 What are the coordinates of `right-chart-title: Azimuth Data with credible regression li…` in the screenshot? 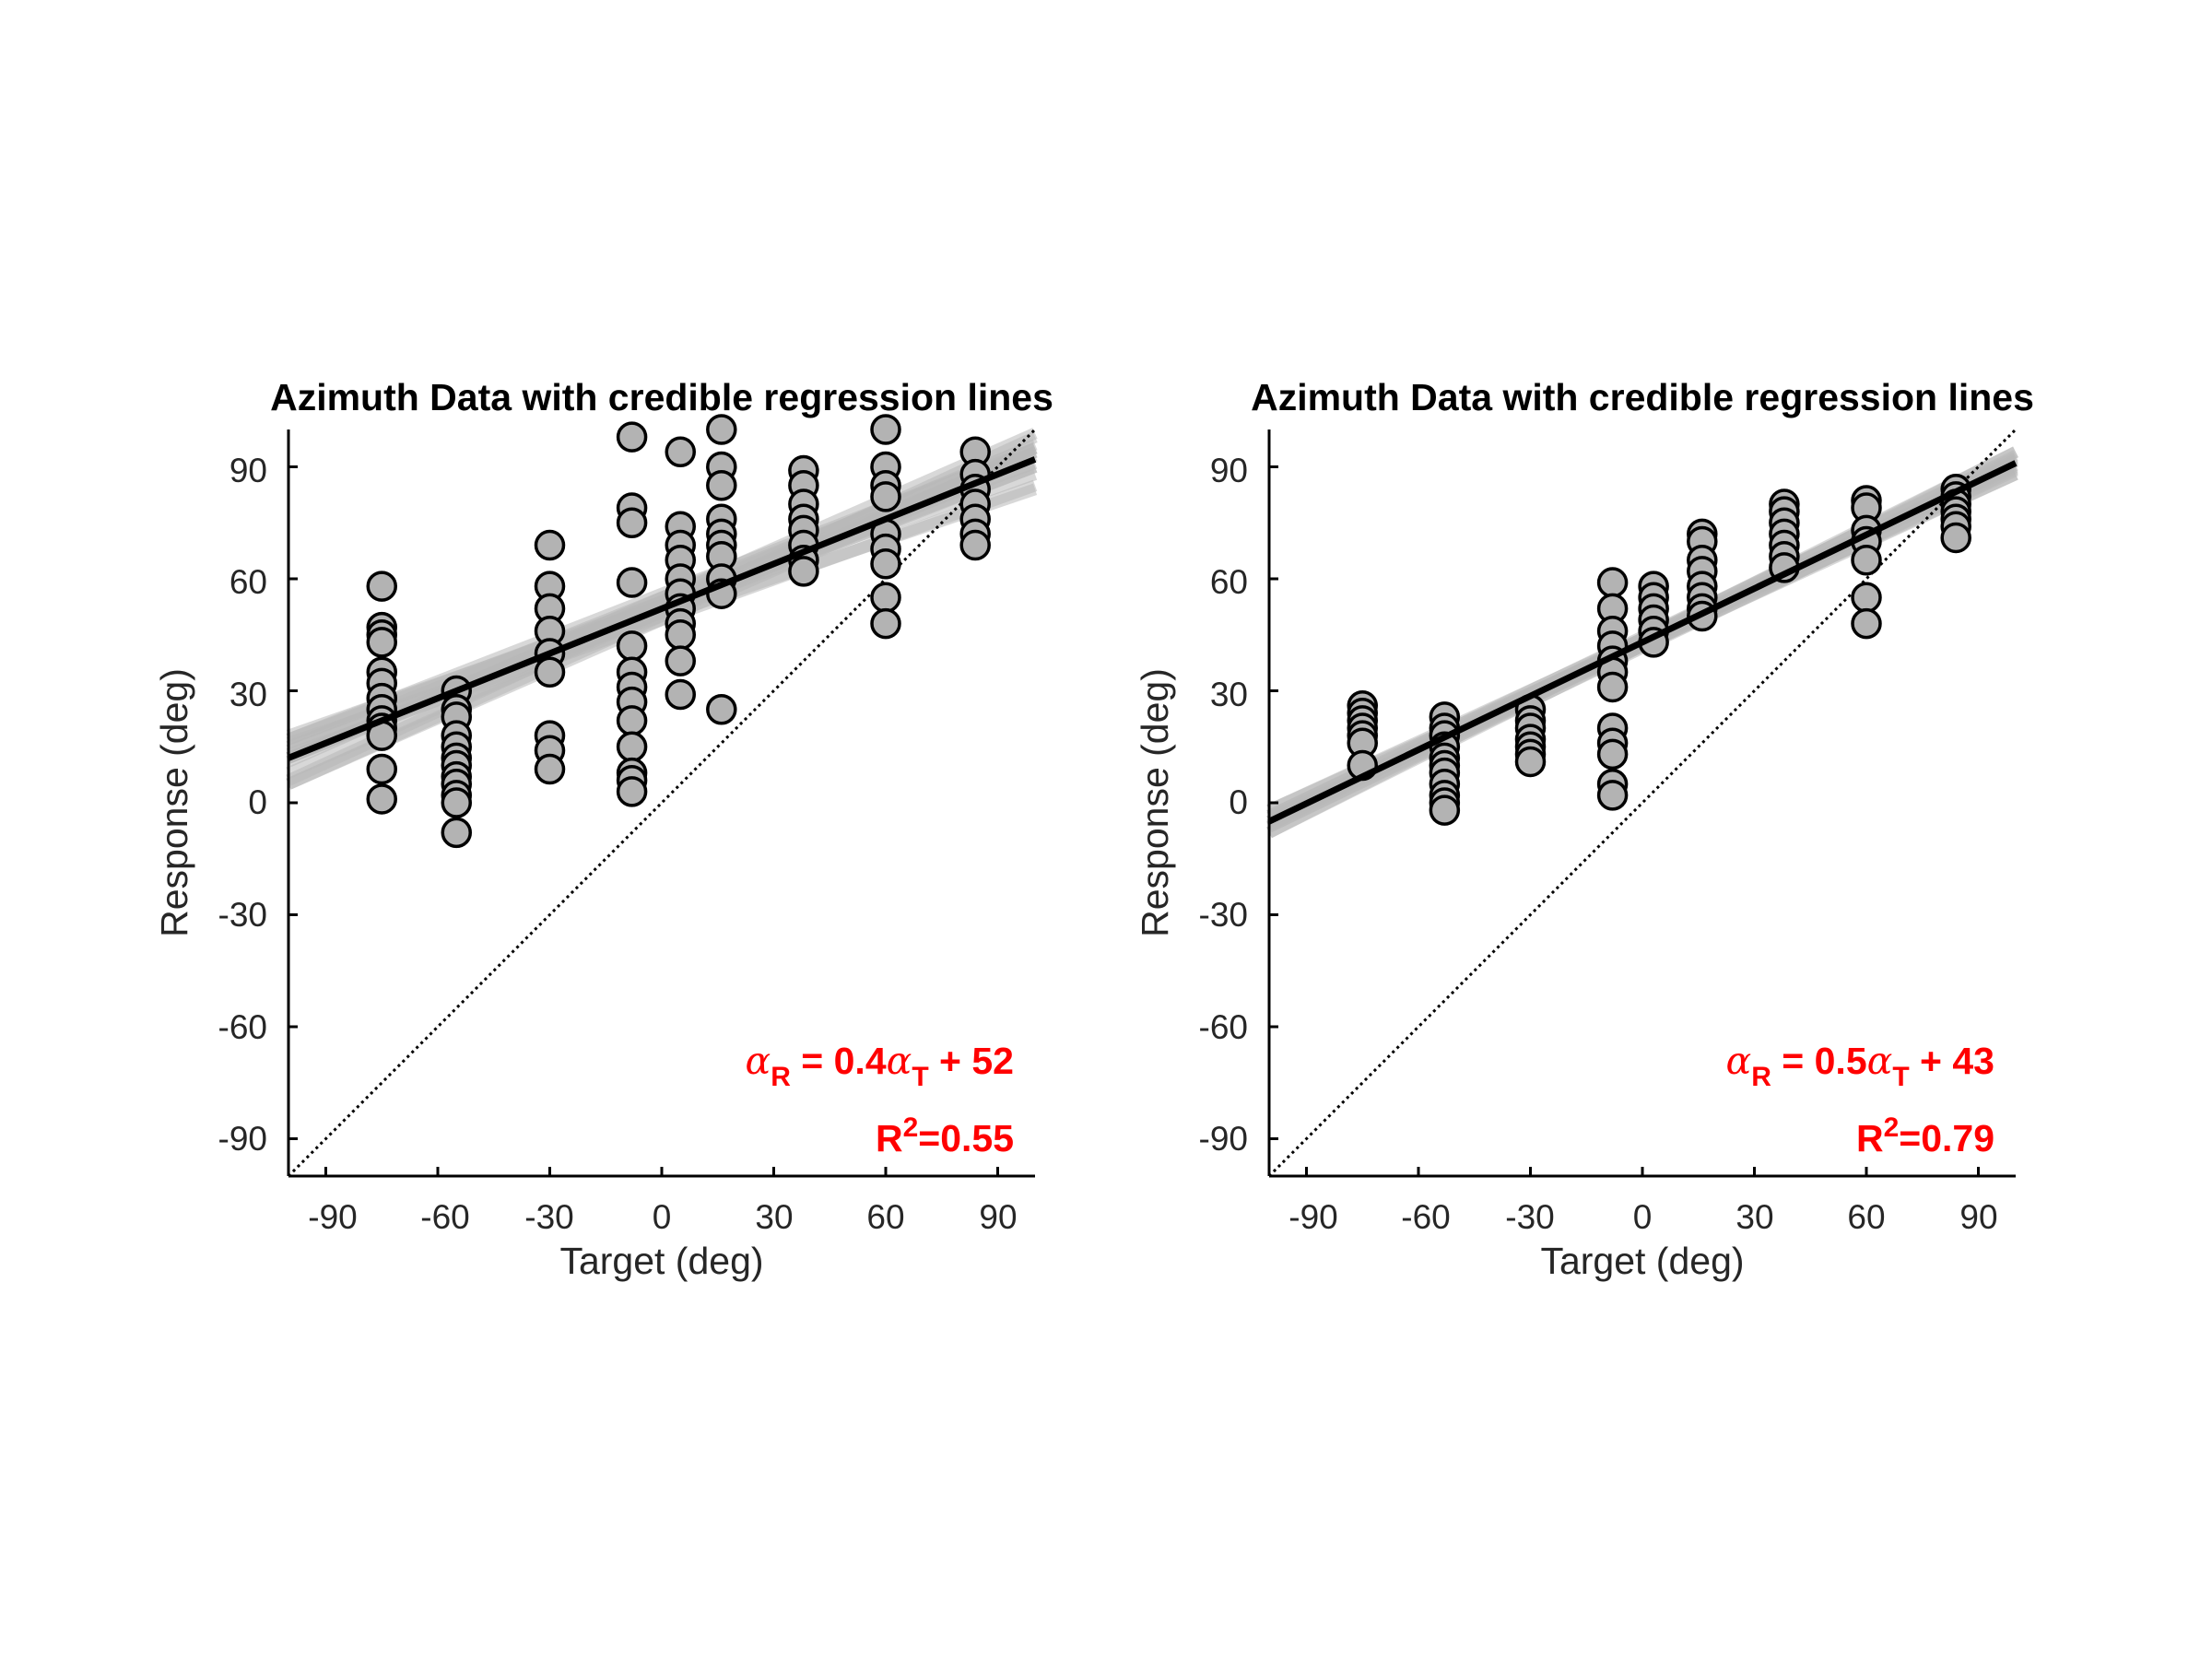 It's located at (1642, 397).